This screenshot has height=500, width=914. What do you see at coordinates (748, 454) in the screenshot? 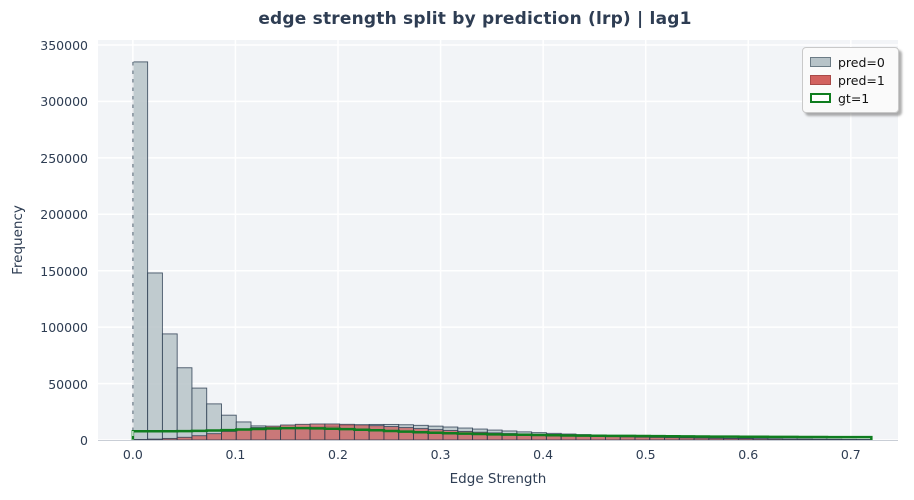
I see `x-tick-label: 0.6` at bounding box center [748, 454].